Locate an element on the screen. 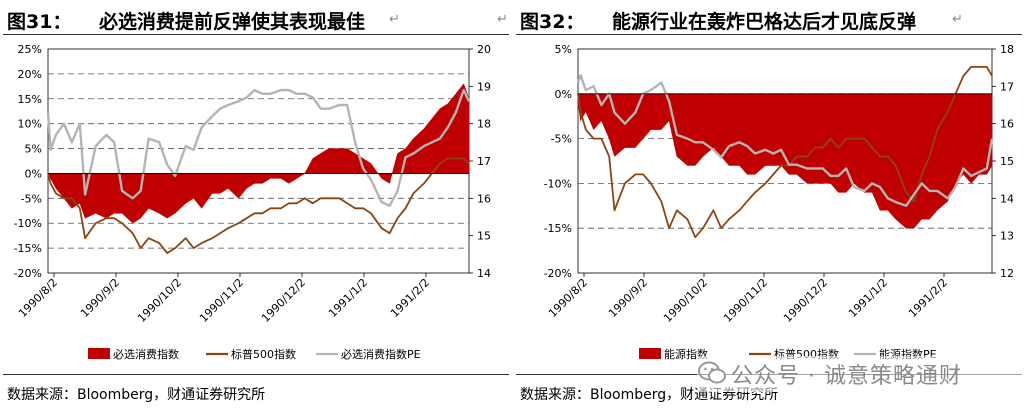 This screenshot has height=414, width=1026. figure-title-bar: 图32： 能源行业在轰炸巴格达后才见底反弹 ↵ is located at coordinates (769, 18).